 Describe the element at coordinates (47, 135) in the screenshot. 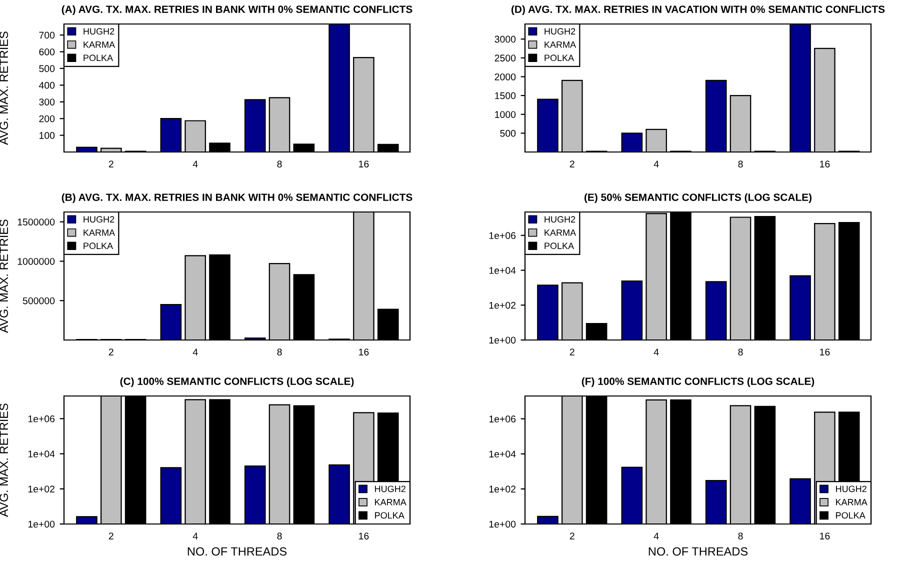

I see `y-tick-label: 100` at that location.